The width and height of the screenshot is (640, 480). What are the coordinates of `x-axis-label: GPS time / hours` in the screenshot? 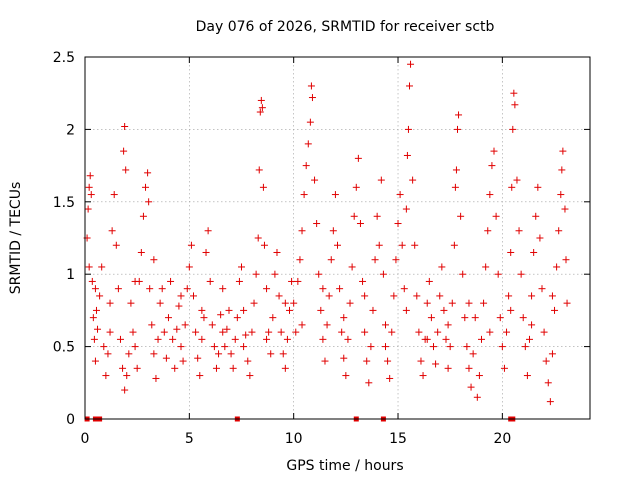 It's located at (344, 466).